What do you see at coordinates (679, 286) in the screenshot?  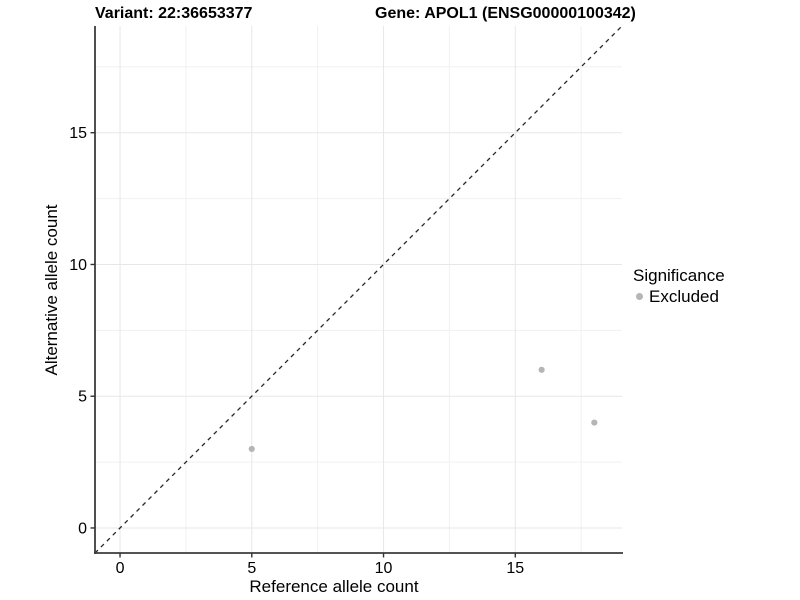 I see `legend: Significance Excluded` at bounding box center [679, 286].